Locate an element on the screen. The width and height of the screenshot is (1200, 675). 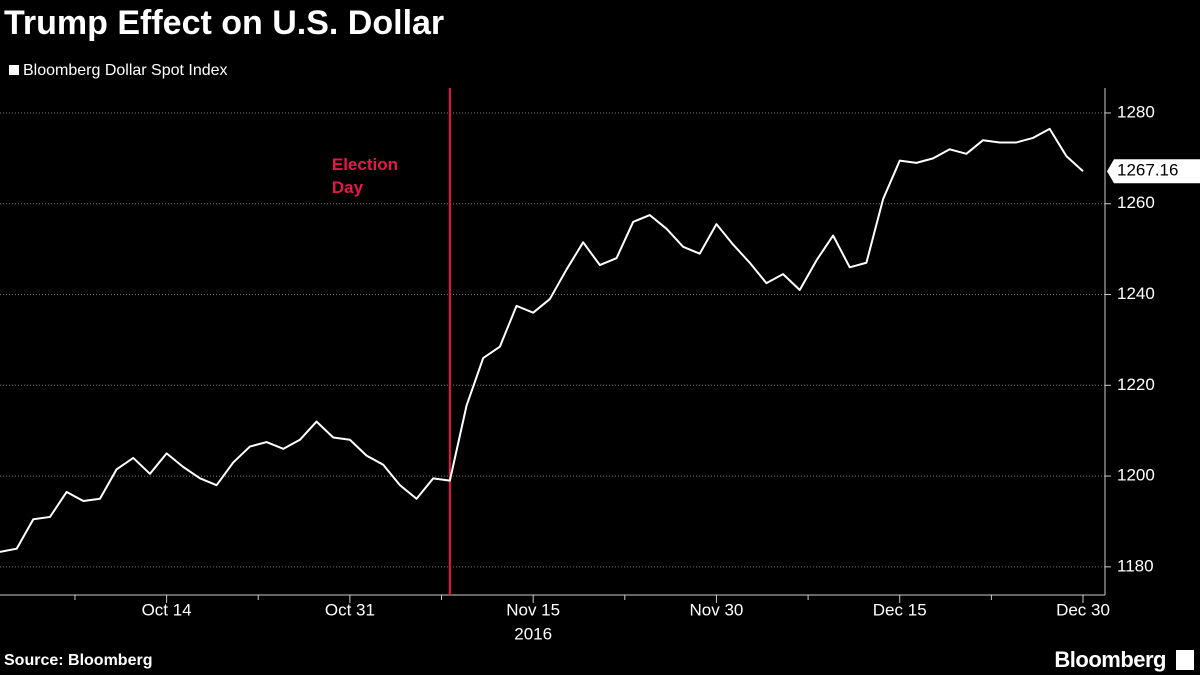
chart-title: Trump Effect on U.S. Dollar is located at coordinates (224, 23).